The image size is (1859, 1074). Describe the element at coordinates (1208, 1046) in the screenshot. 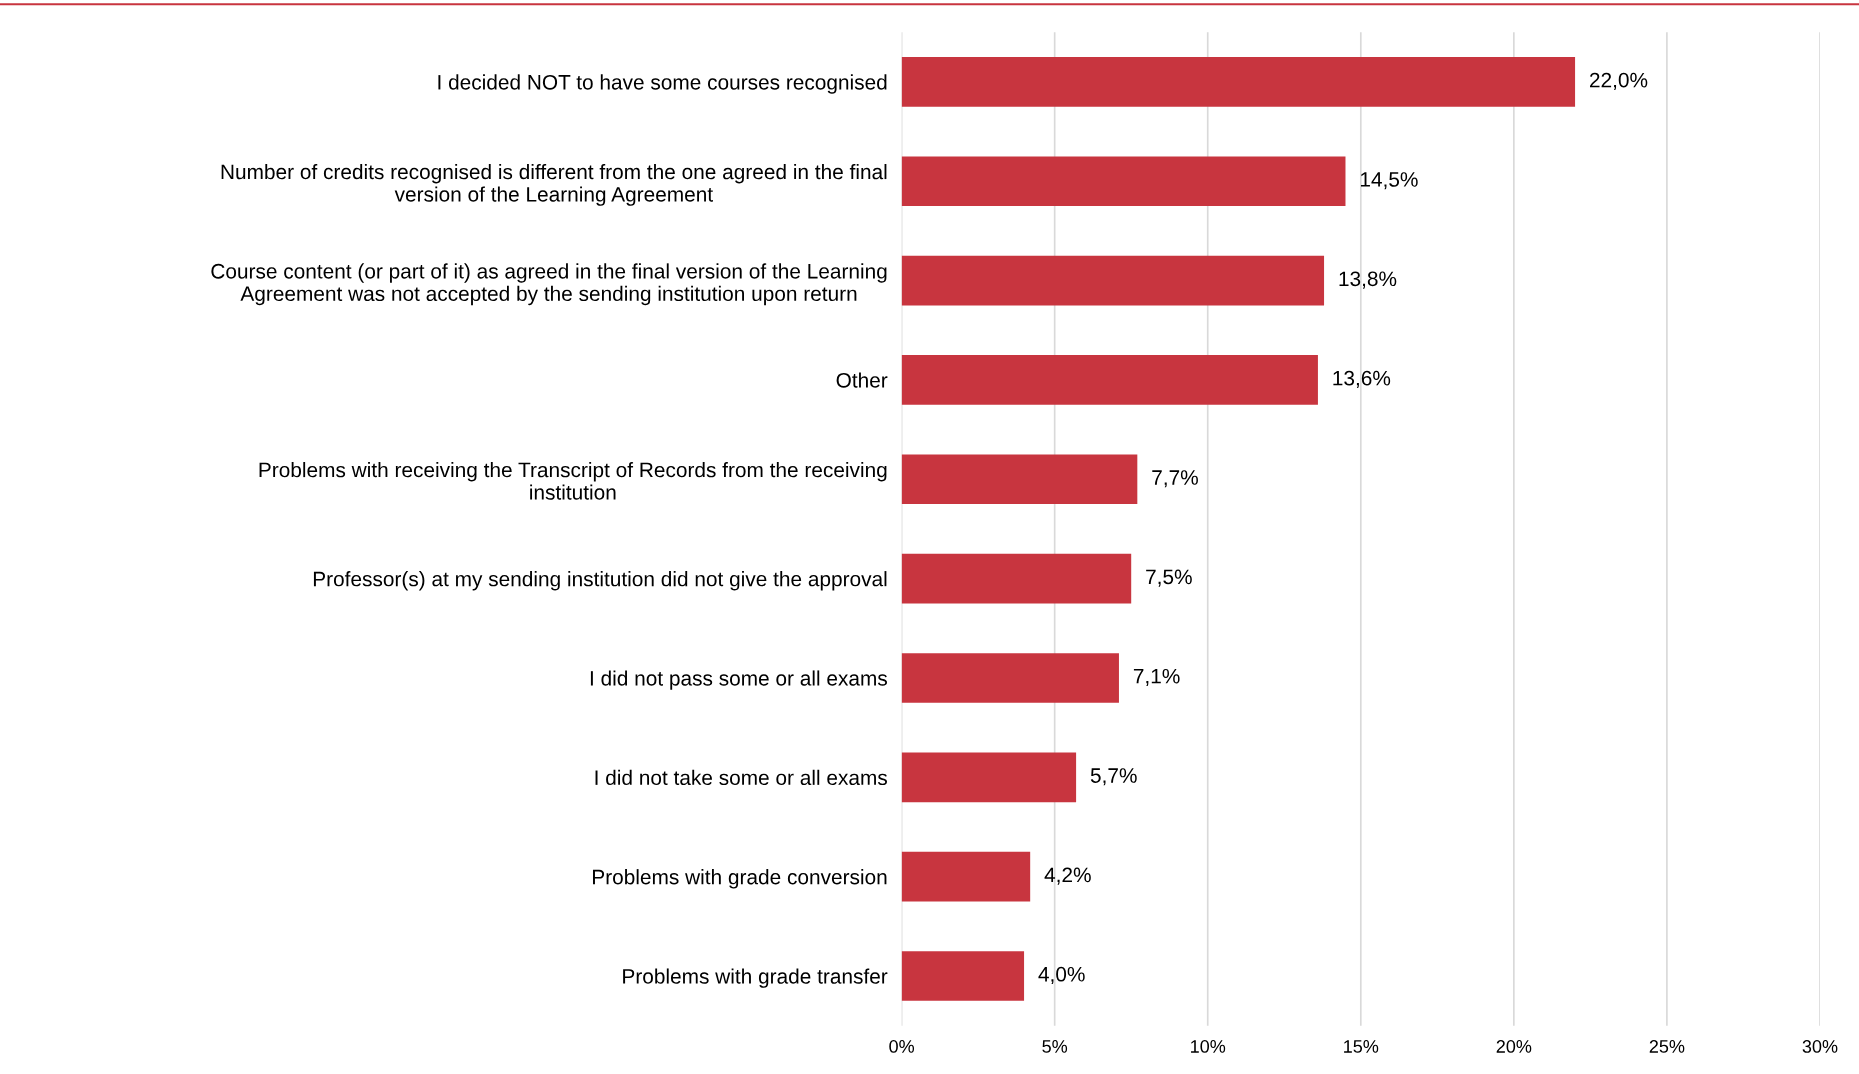

I see `x-tick-label: 10%` at that location.